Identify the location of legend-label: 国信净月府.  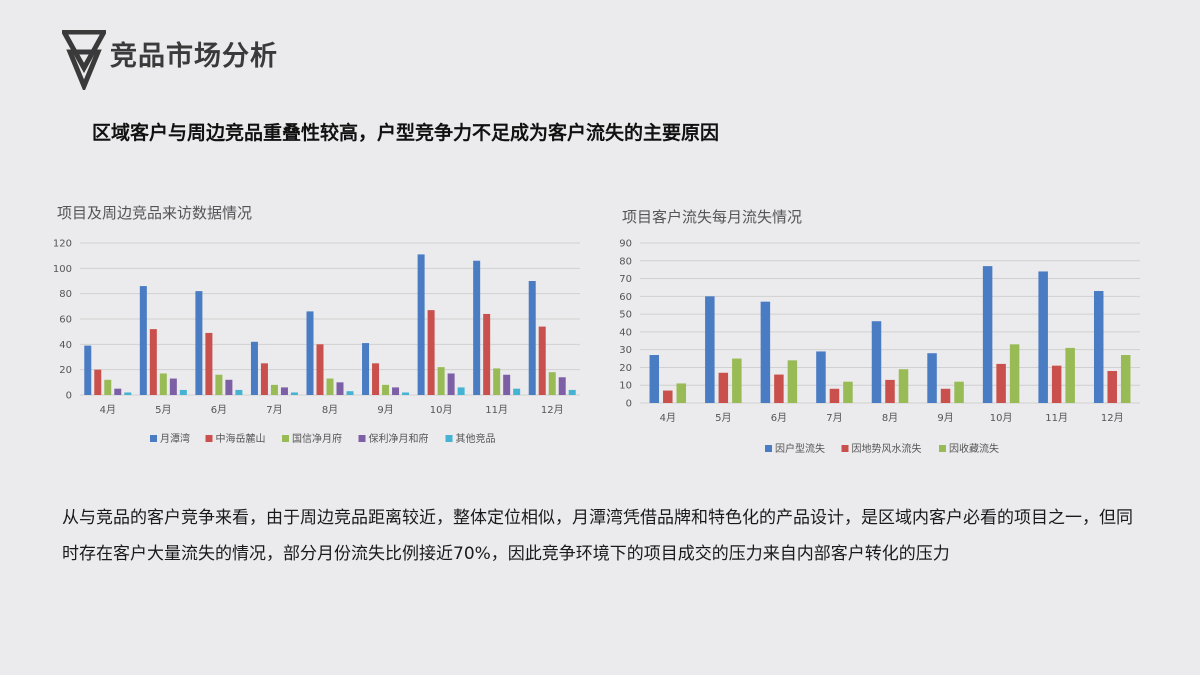
(317, 438).